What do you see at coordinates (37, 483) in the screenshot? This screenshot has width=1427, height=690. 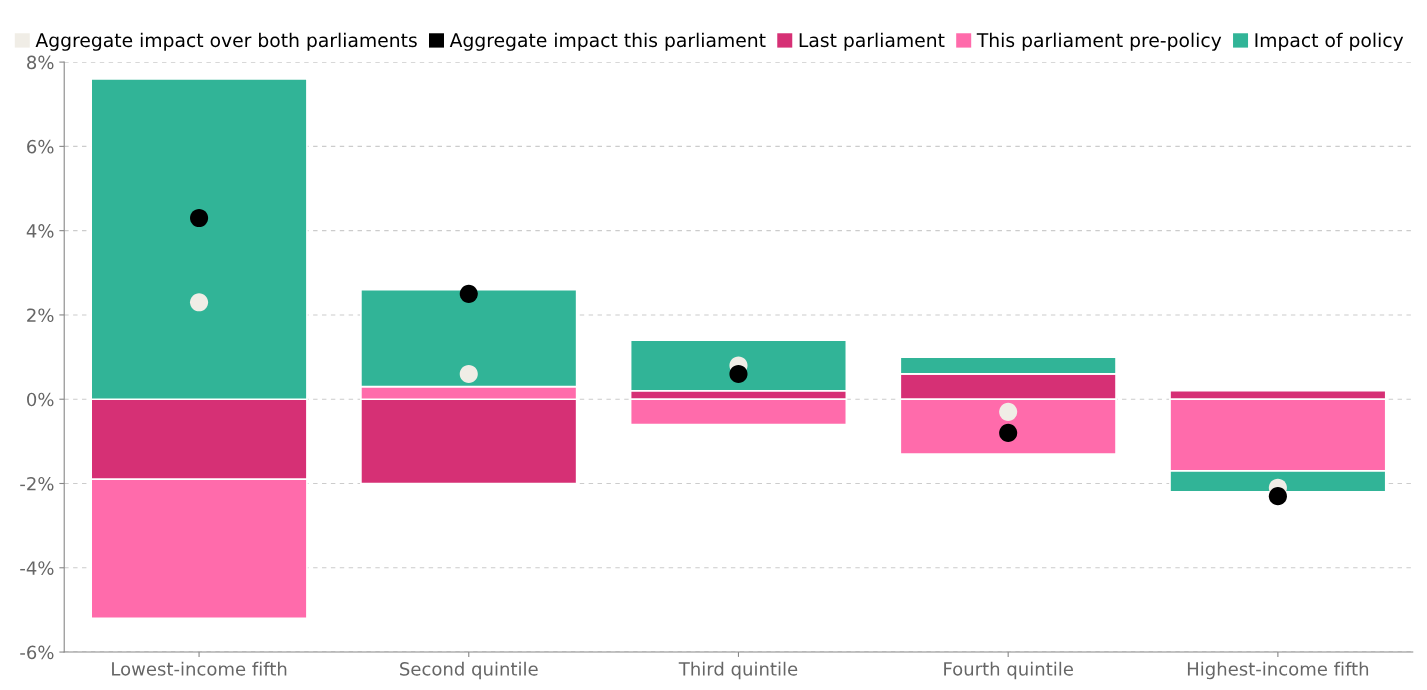 I see `y-tick-label: -2%` at bounding box center [37, 483].